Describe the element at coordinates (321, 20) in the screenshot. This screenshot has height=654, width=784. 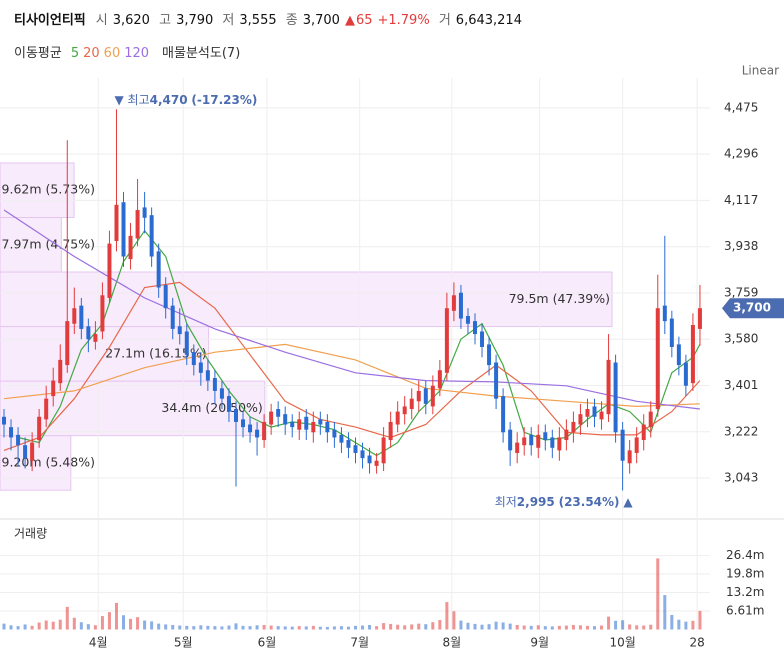
I see `value: 3,700` at that location.